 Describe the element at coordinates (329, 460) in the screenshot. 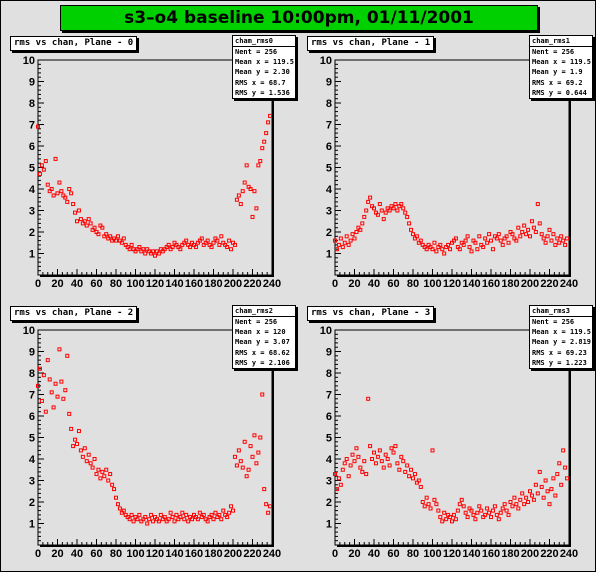

I see `y-tick-label: 4` at that location.